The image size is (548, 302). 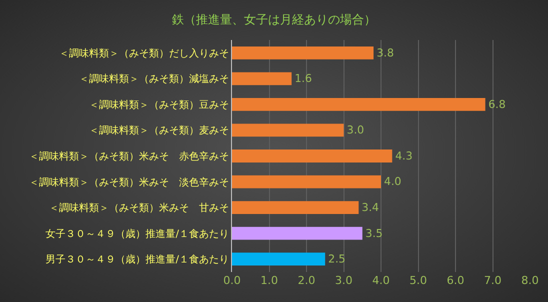 What do you see at coordinates (303, 79) in the screenshot?
I see `data-label: 1.6` at bounding box center [303, 79].